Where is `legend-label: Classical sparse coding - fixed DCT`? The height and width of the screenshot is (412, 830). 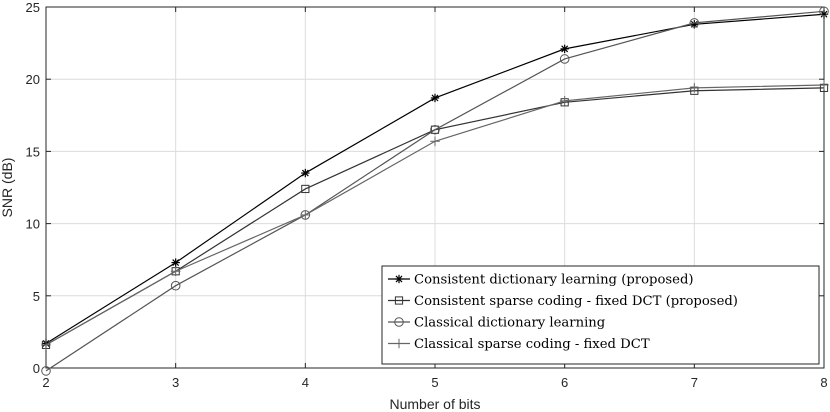 legend-label: Classical sparse coding - fixed DCT is located at coordinates (532, 344).